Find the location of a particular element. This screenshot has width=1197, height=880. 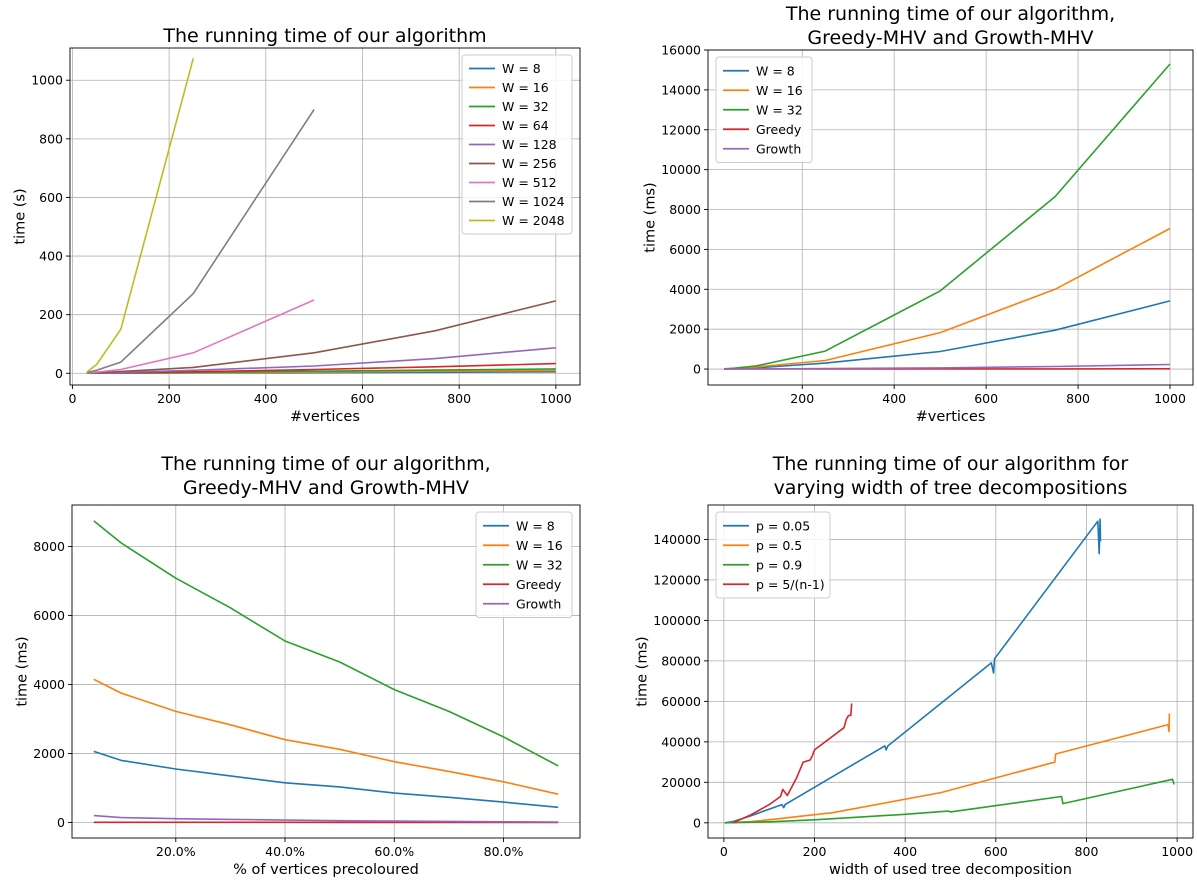

y-tick-label: 1000 is located at coordinates (47, 80).